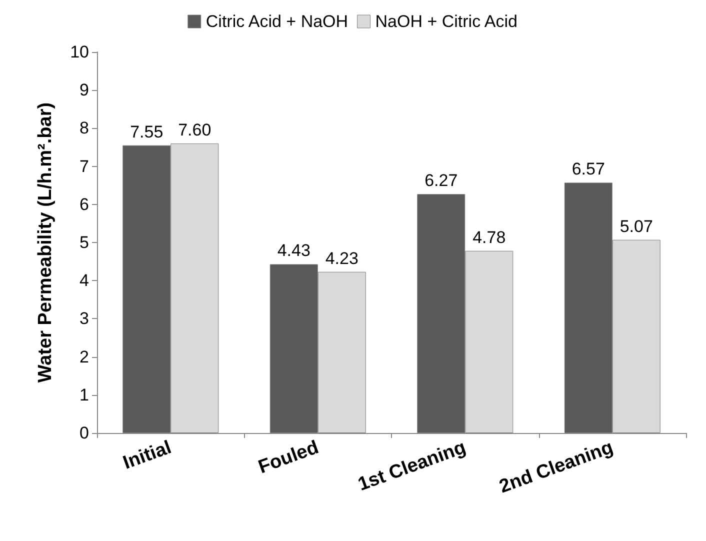 The height and width of the screenshot is (541, 706). I want to click on y-tick-label: 9, so click(84, 90).